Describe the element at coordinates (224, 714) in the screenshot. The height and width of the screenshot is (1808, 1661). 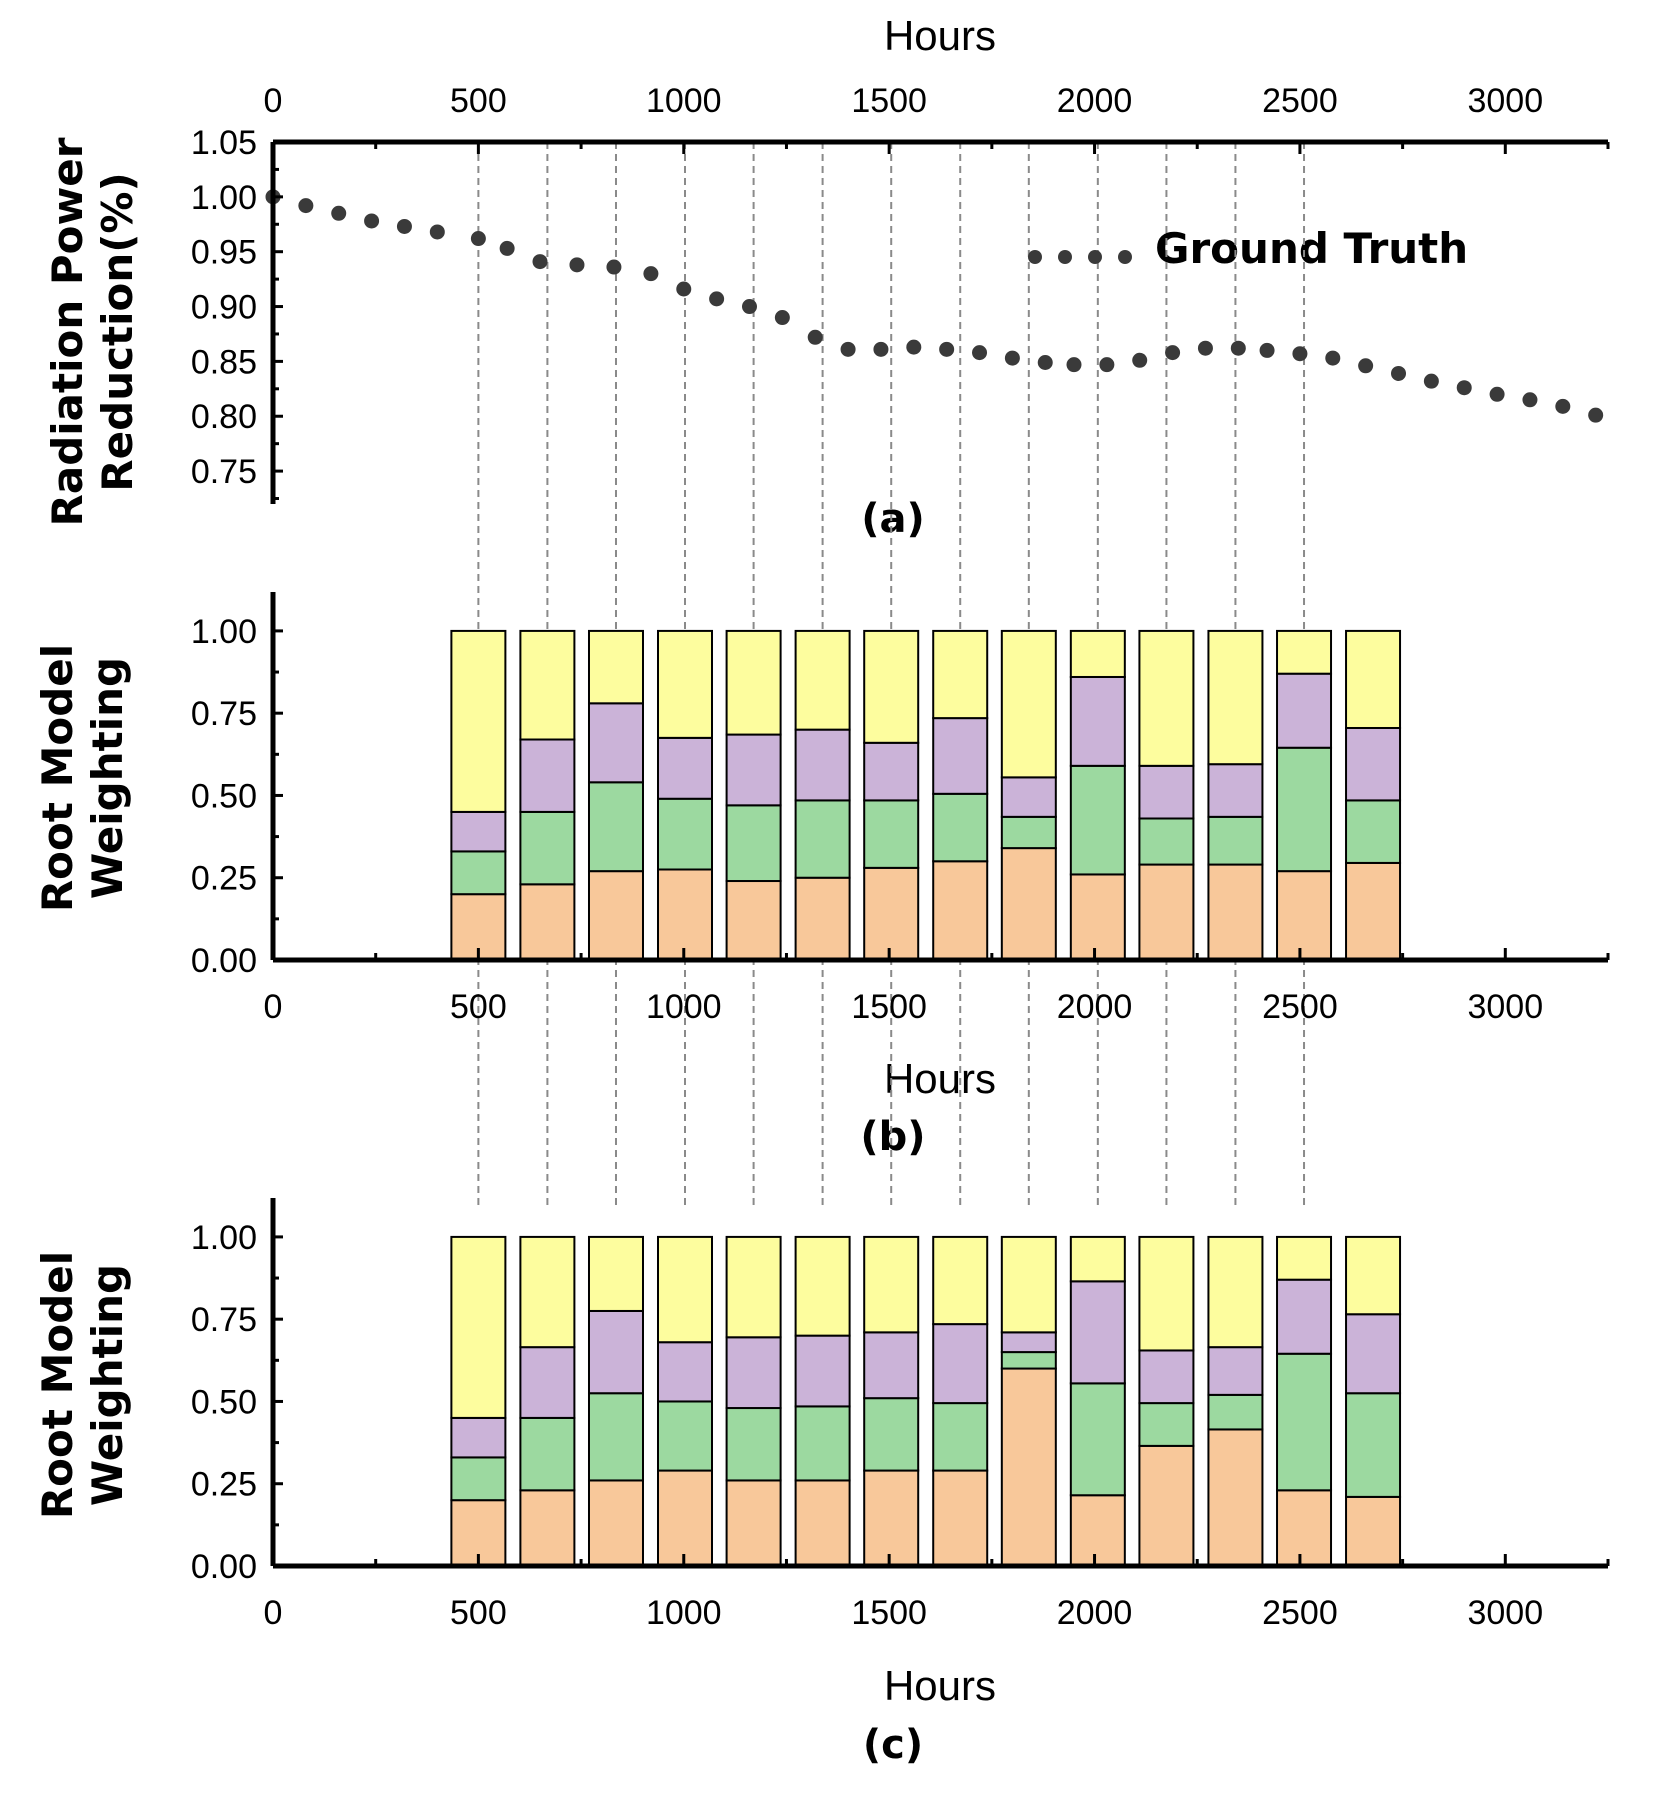
I see `panel-b-y-tick-label: 0.75` at that location.